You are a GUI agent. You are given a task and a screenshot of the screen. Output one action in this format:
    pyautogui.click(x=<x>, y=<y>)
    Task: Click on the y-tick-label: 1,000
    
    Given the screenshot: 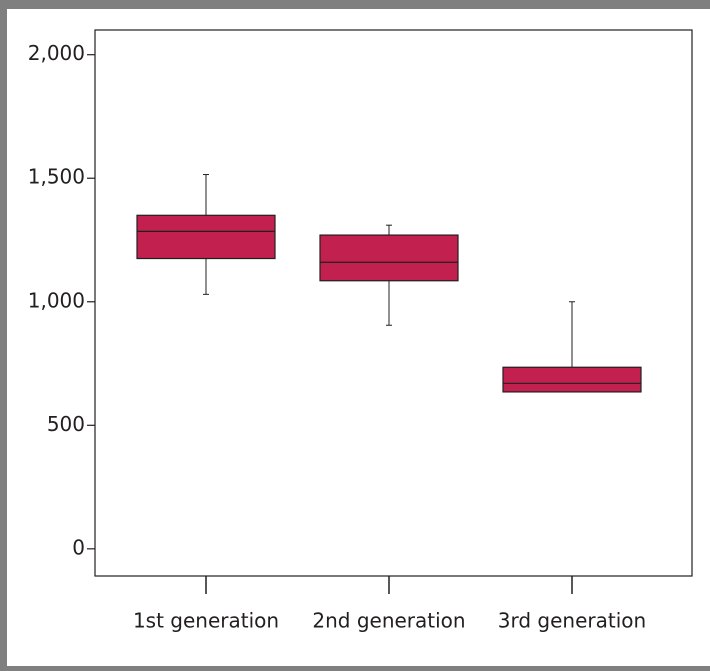 What is the action you would take?
    pyautogui.click(x=56, y=300)
    